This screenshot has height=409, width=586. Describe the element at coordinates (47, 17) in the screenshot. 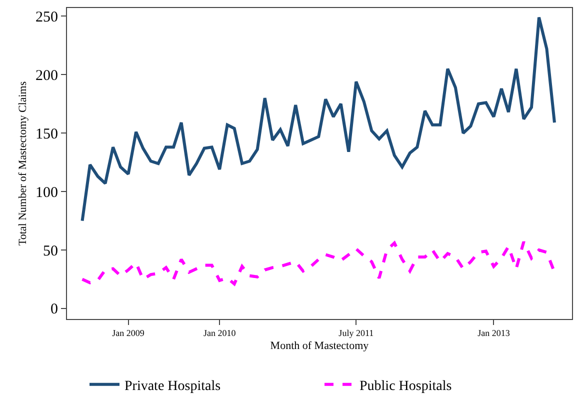

I see `y-tick-label: 250` at that location.